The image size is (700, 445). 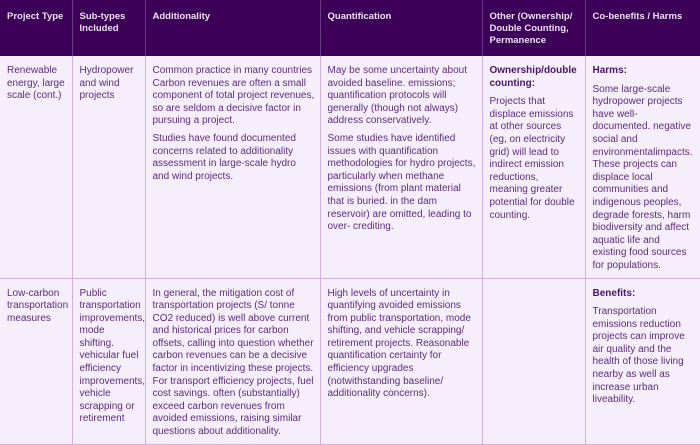 What do you see at coordinates (36, 361) in the screenshot?
I see `cell-project-type: Low-carbon transportation measures` at bounding box center [36, 361].